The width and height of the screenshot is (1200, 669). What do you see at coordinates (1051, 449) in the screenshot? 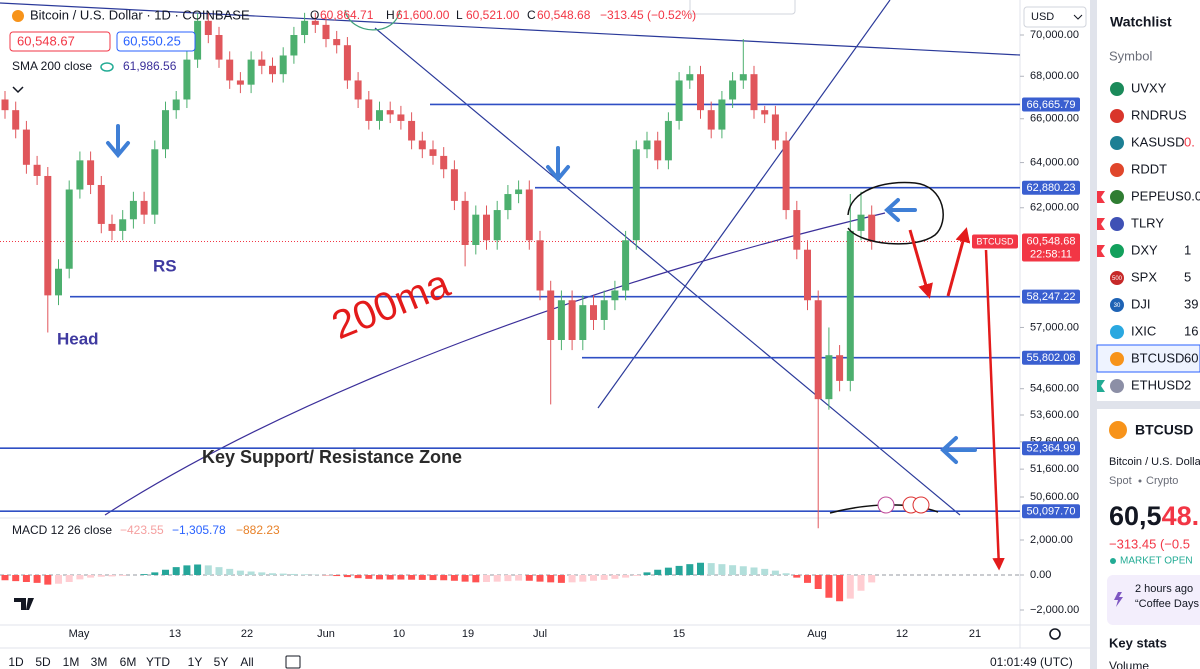
I see `level-label: 52,364.99` at bounding box center [1051, 449].